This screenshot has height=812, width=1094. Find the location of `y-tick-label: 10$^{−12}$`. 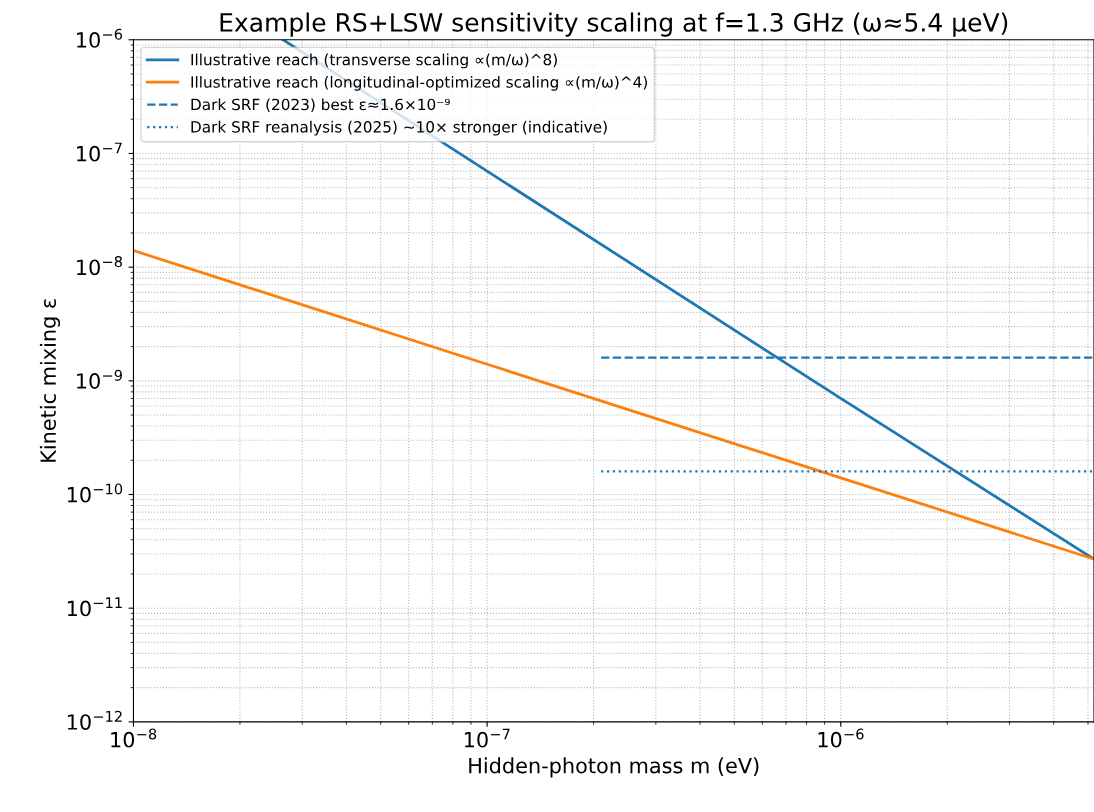

y-tick-label: 10$^{−12}$ is located at coordinates (94, 720).